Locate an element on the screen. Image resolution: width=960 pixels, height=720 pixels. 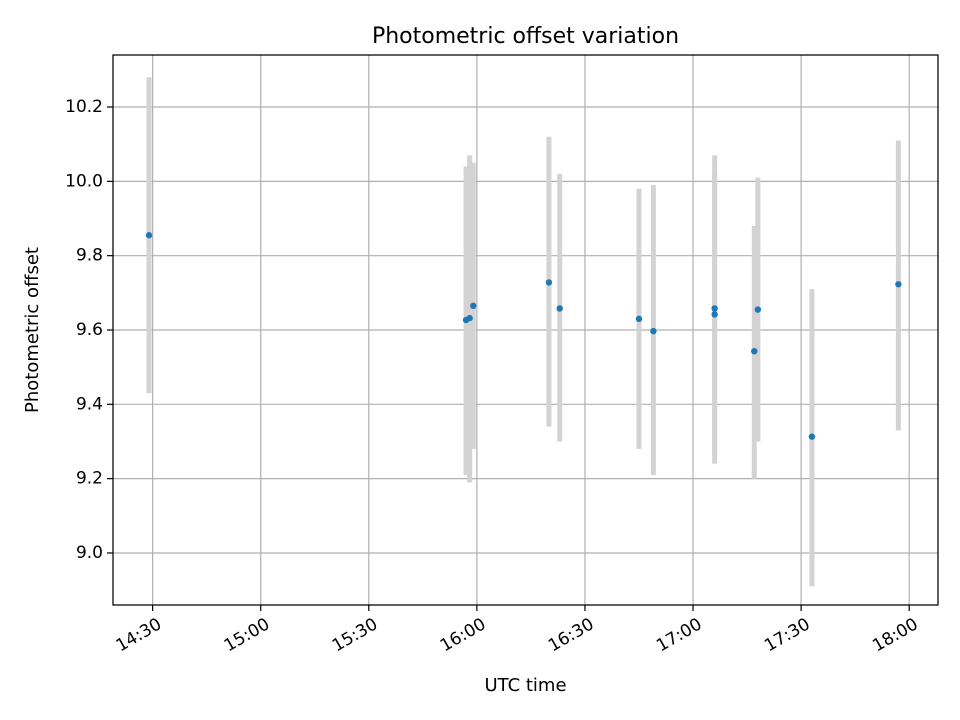
x-tick-label: 15:30 is located at coordinates (355, 635).